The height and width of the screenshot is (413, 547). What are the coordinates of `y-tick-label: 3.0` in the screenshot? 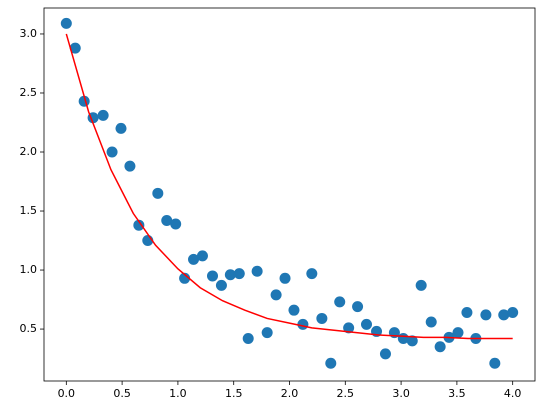 It's located at (29, 33).